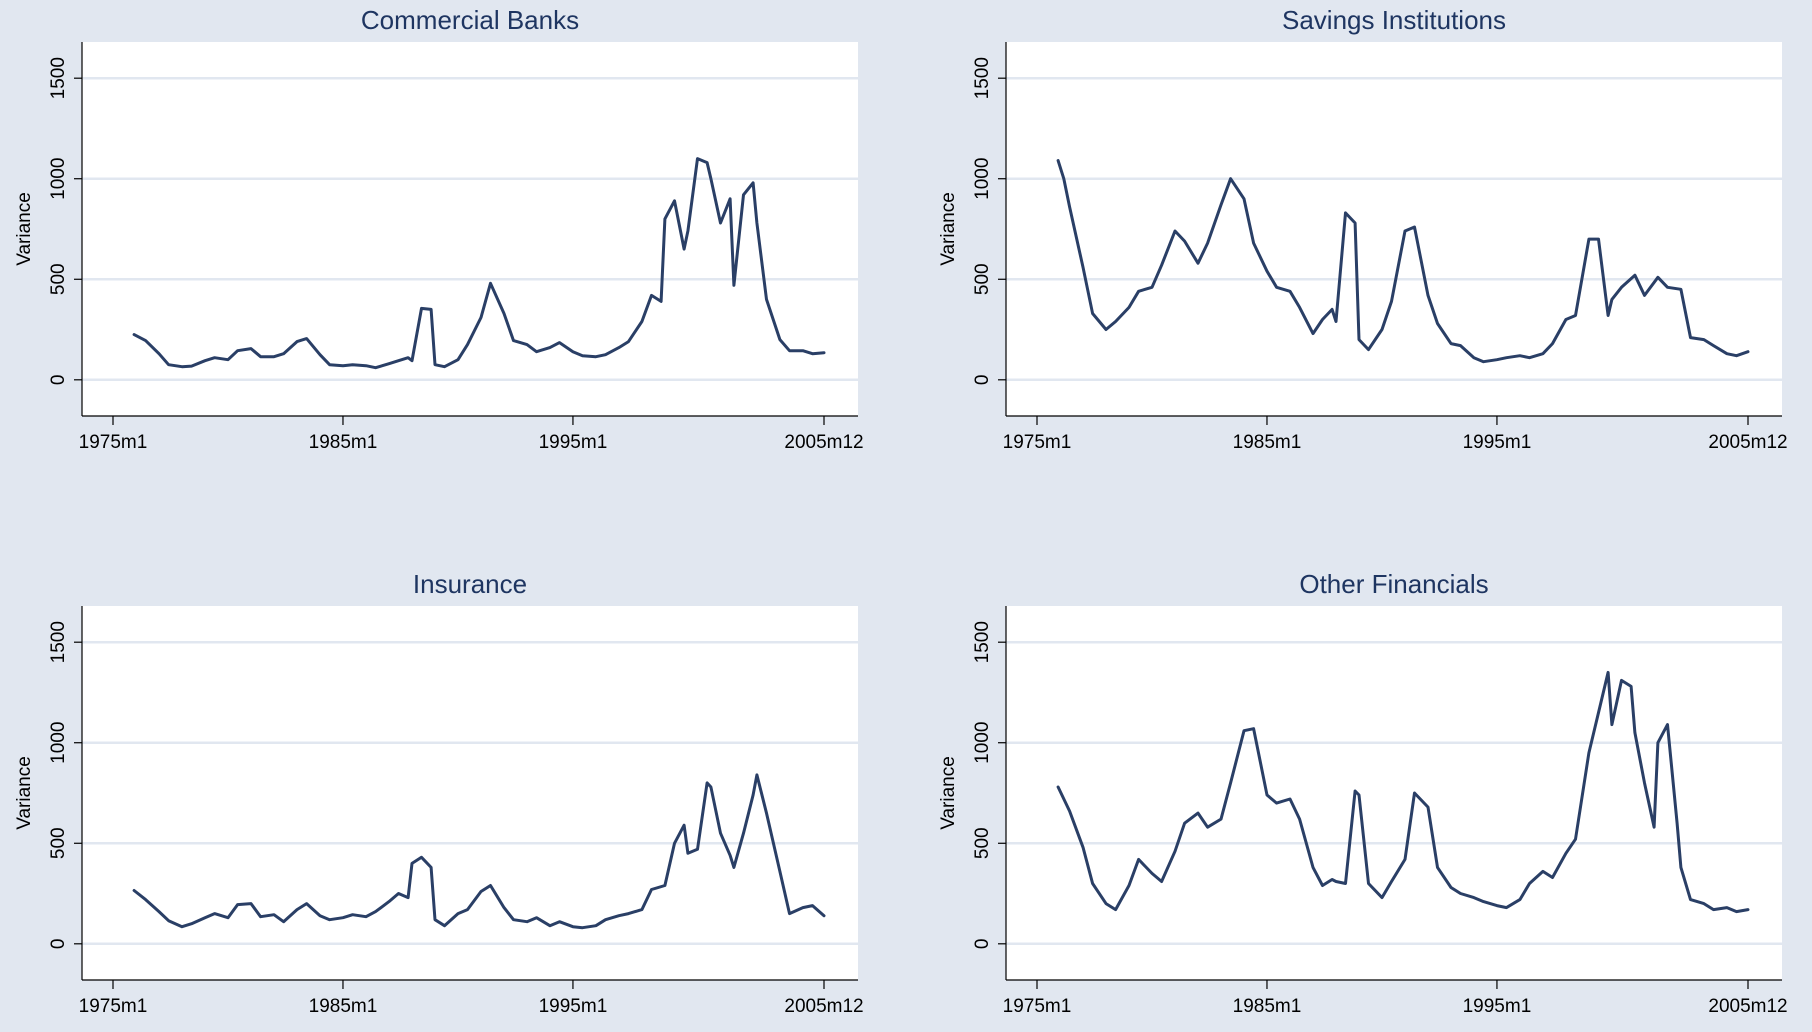 This screenshot has height=1032, width=1812. Describe the element at coordinates (1393, 584) in the screenshot. I see `chart-title: Other Financials` at that location.